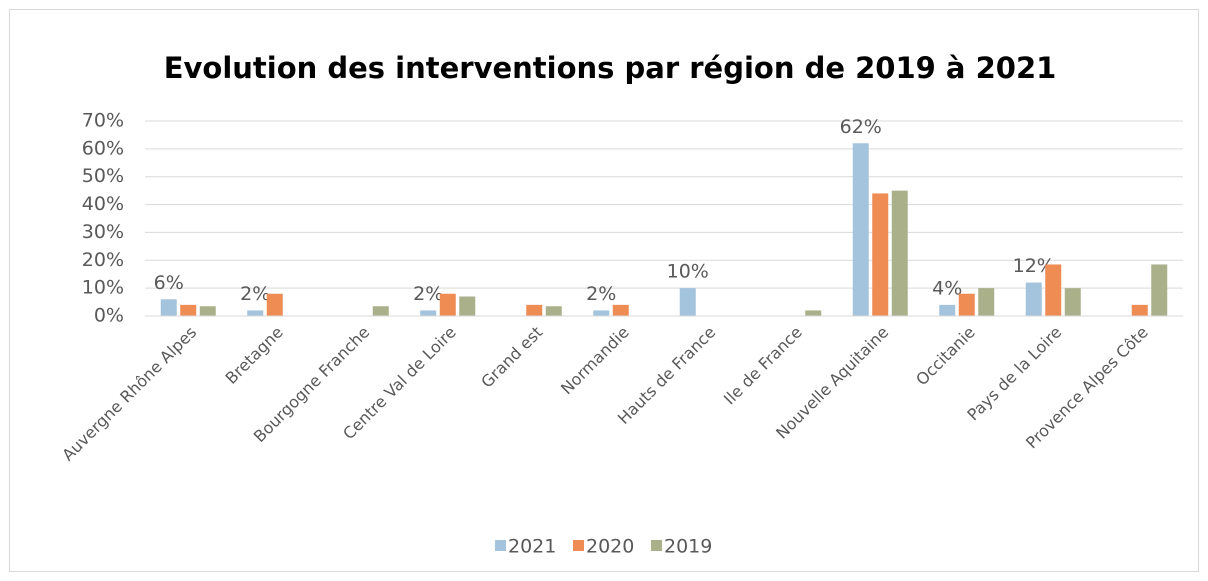  What do you see at coordinates (103, 148) in the screenshot?
I see `y-tick-label: 60%` at bounding box center [103, 148].